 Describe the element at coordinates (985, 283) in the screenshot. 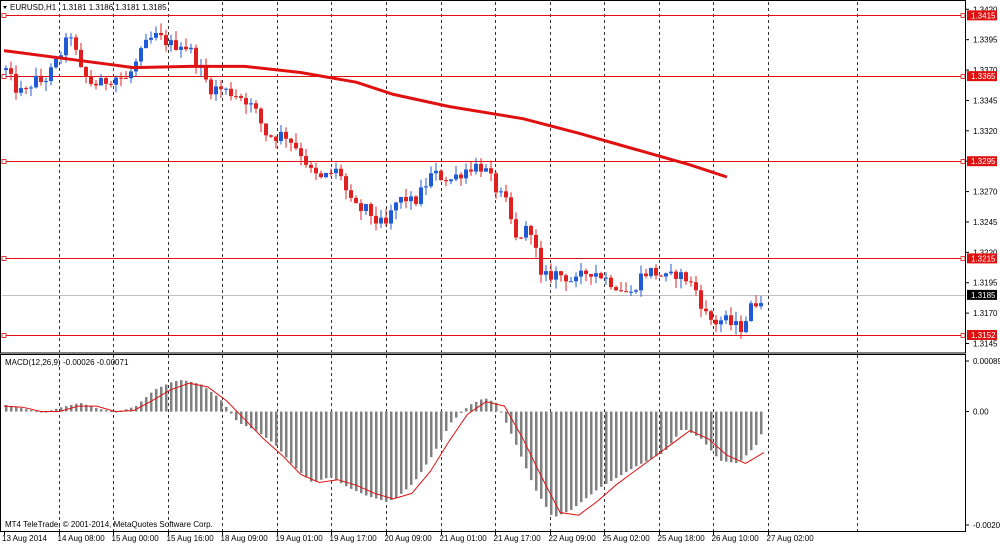

I see `price-tick-label: 1.3195` at that location.